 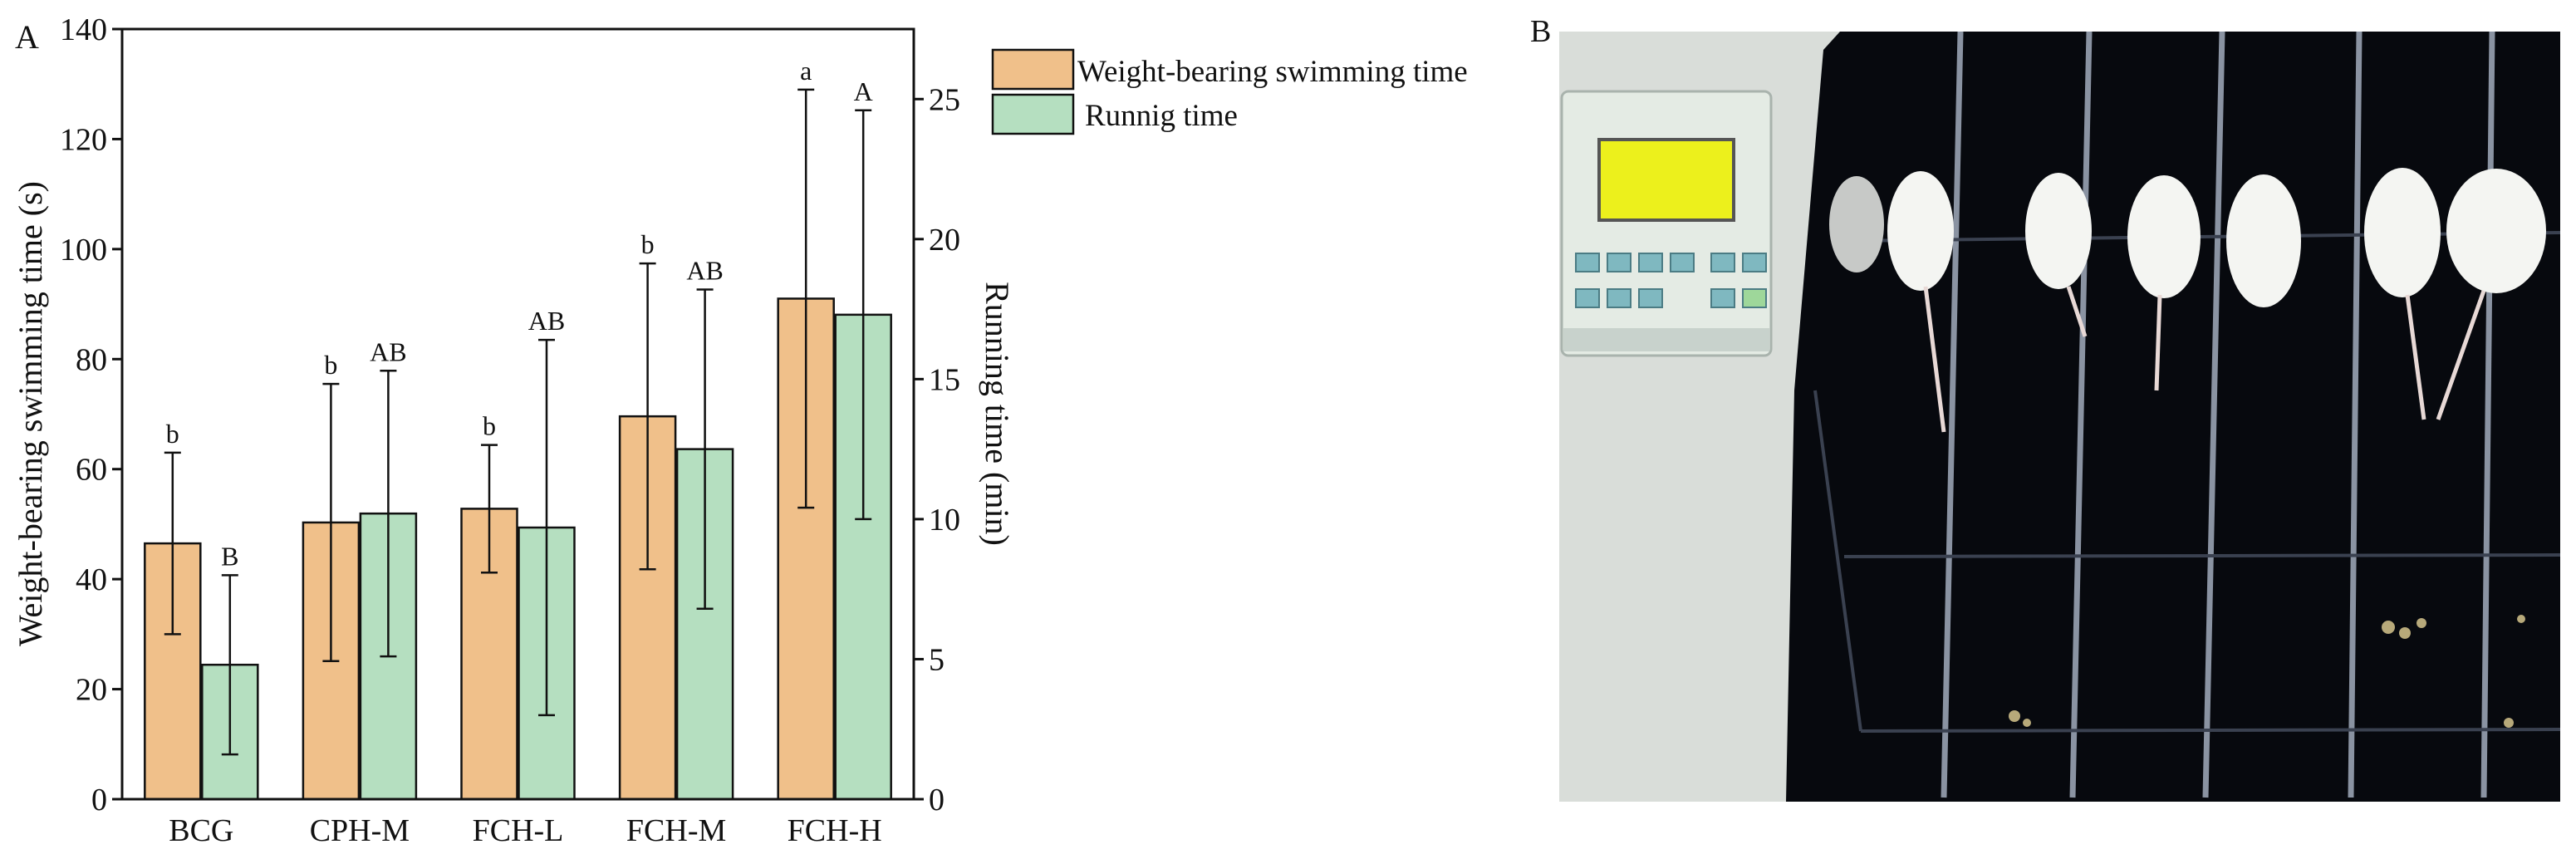 I want to click on y-tick-label: 40, so click(x=91, y=579).